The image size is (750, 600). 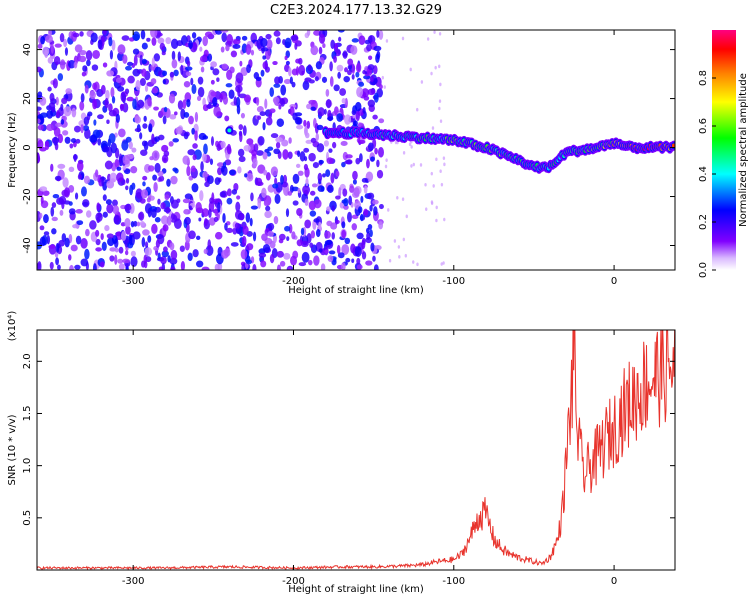 What do you see at coordinates (12, 150) in the screenshot?
I see `spectrogram-y-label: Frequency (Hz)` at bounding box center [12, 150].